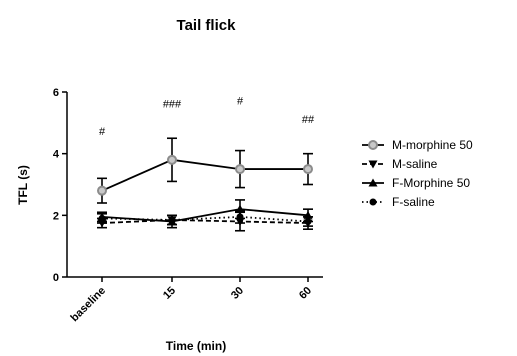 The width and height of the screenshot is (517, 356). I want to click on legend-label: F-Morphine 50, so click(431, 183).